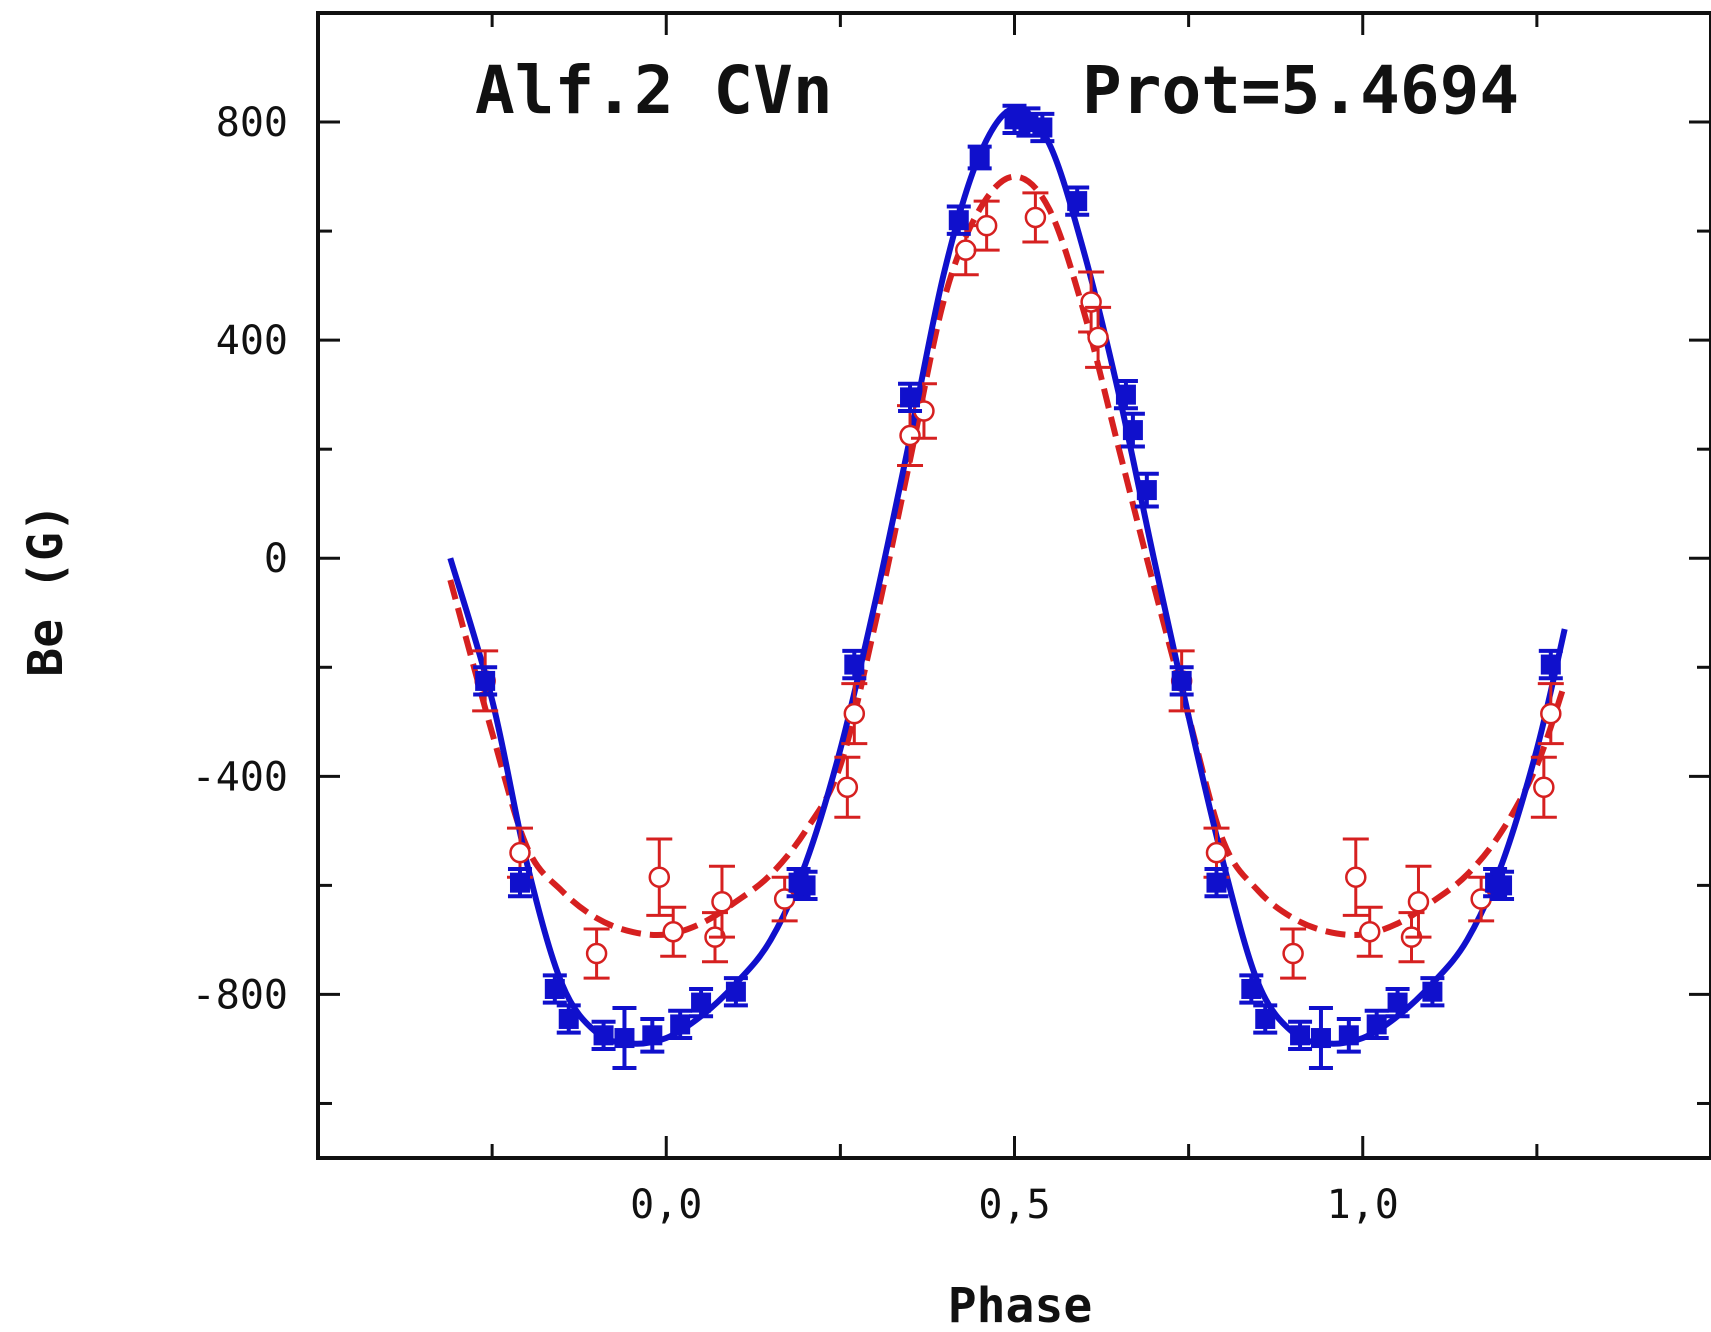  Describe the element at coordinates (1020, 1305) in the screenshot. I see `x-axis-title: Phase` at that location.